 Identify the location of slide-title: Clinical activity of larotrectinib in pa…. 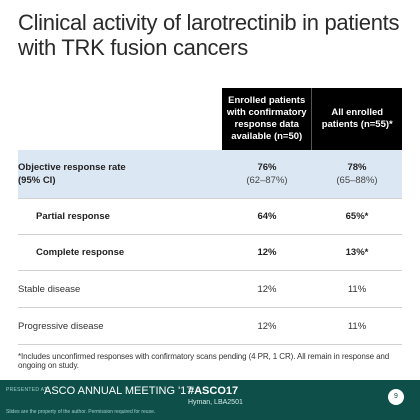
(209, 35).